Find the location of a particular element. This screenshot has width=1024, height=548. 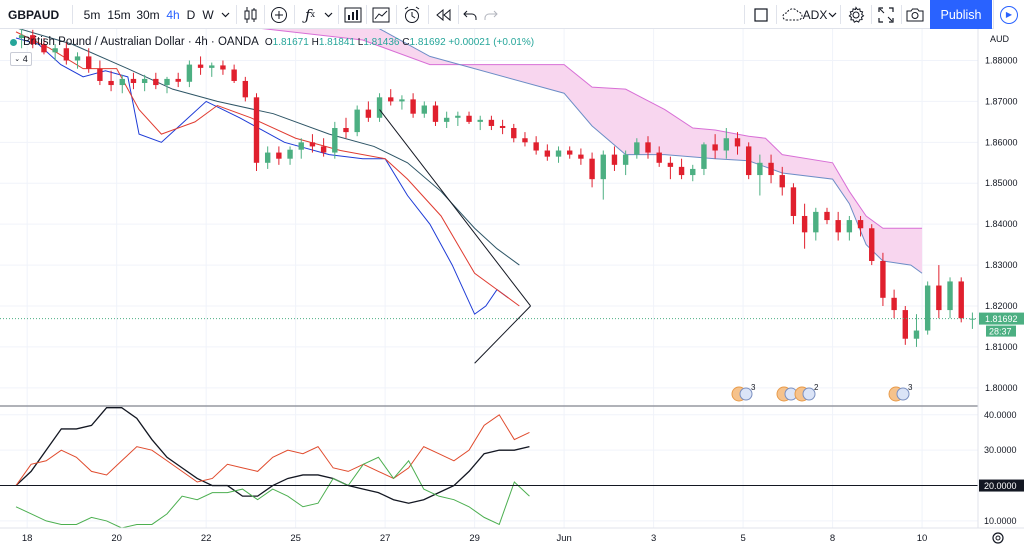

time-tick-label: 18 is located at coordinates (27, 538).